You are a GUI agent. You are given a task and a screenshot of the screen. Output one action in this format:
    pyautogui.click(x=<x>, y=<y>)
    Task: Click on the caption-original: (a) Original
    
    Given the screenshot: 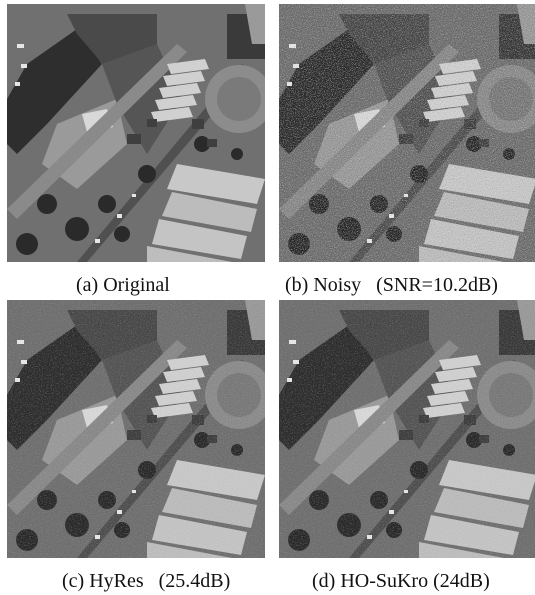 What is the action you would take?
    pyautogui.click(x=123, y=285)
    